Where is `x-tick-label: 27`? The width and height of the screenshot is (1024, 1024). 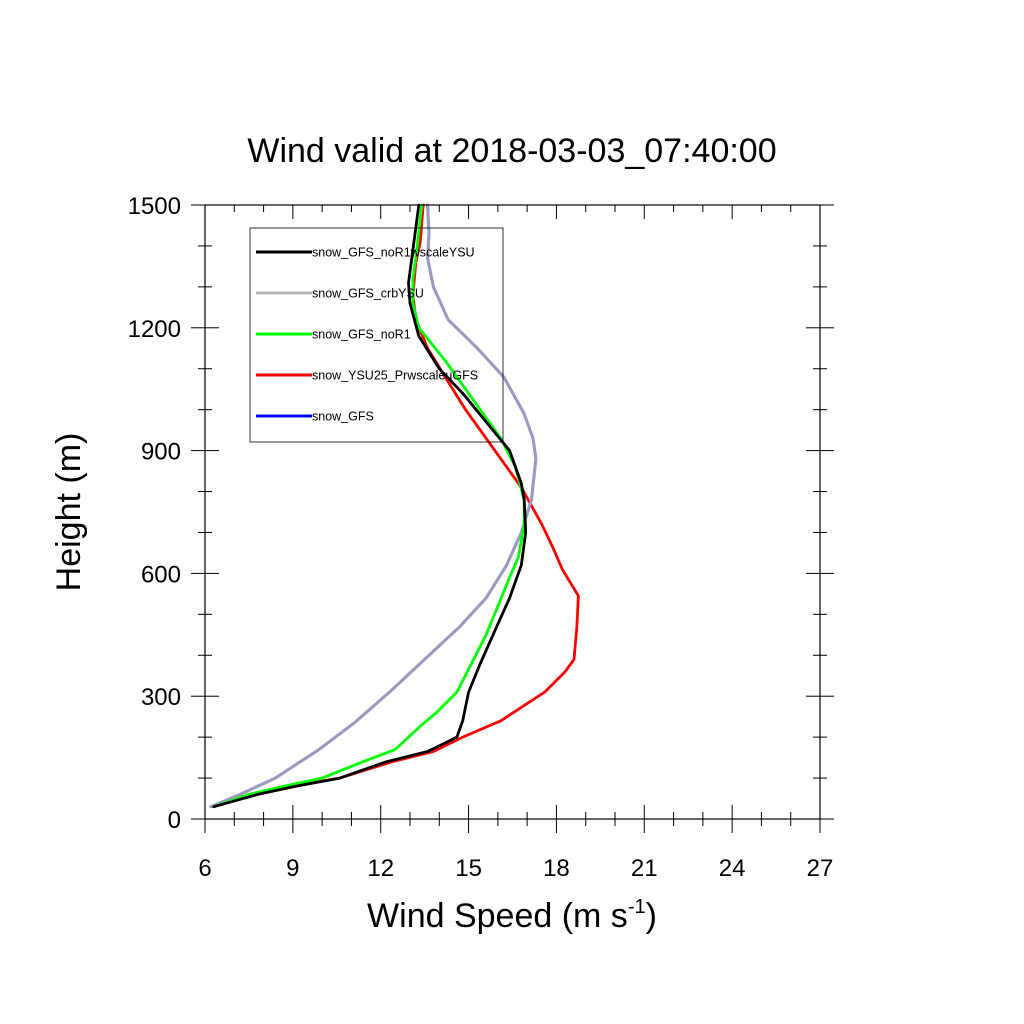
x-tick-label: 27 is located at coordinates (820, 868).